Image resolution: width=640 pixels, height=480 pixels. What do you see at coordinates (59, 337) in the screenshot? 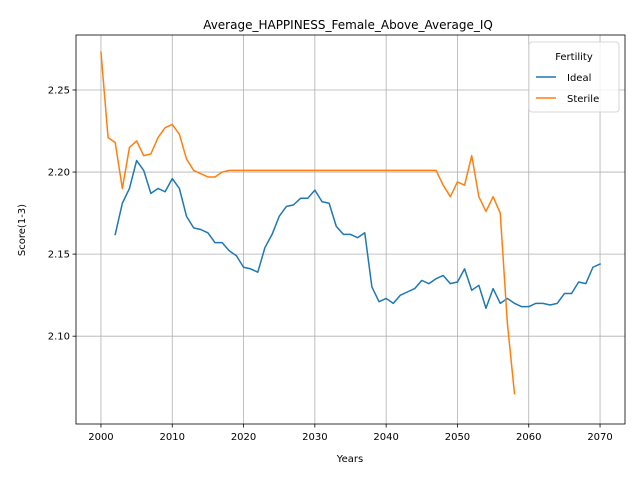
I see `y-tick-label: 2.10` at bounding box center [59, 337].